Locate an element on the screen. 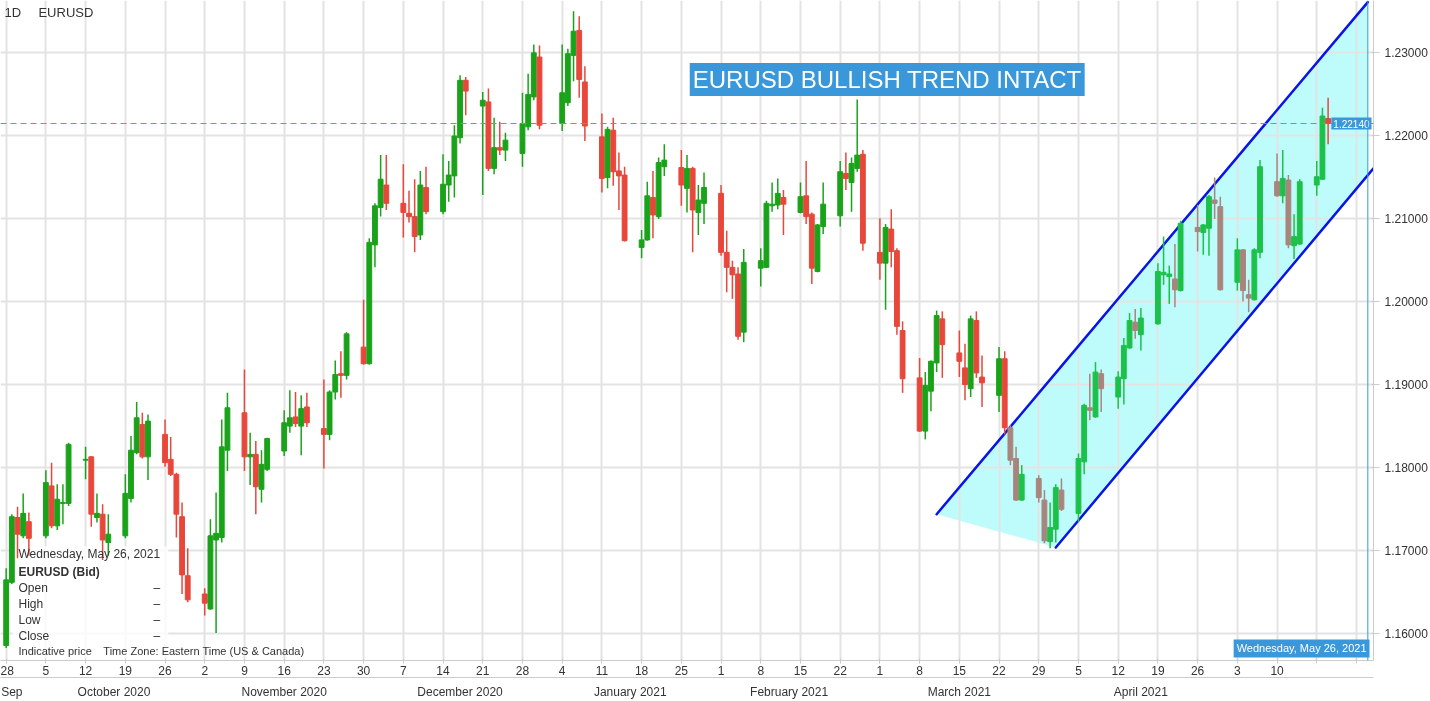  ref-line-label: 1.22140 is located at coordinates (1351, 124).